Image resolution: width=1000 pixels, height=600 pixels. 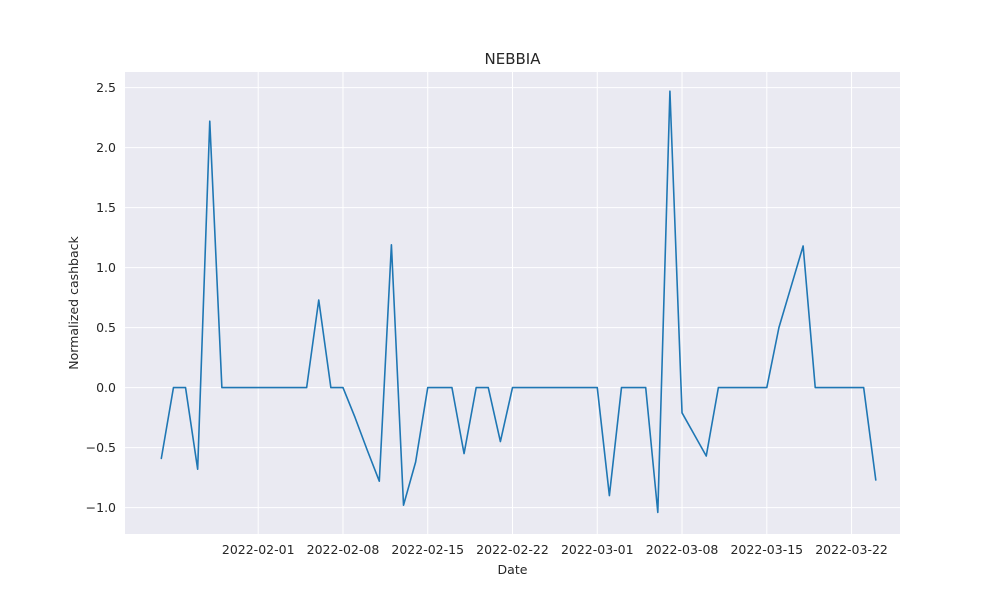 What do you see at coordinates (106, 387) in the screenshot?
I see `y-tick-label: 0.0` at bounding box center [106, 387].